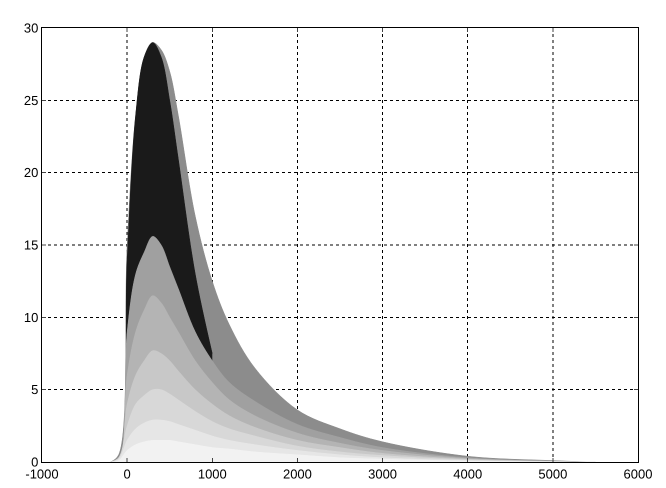 The image size is (666, 488). What do you see at coordinates (467, 474) in the screenshot?
I see `x-tick-label: 4000` at bounding box center [467, 474].